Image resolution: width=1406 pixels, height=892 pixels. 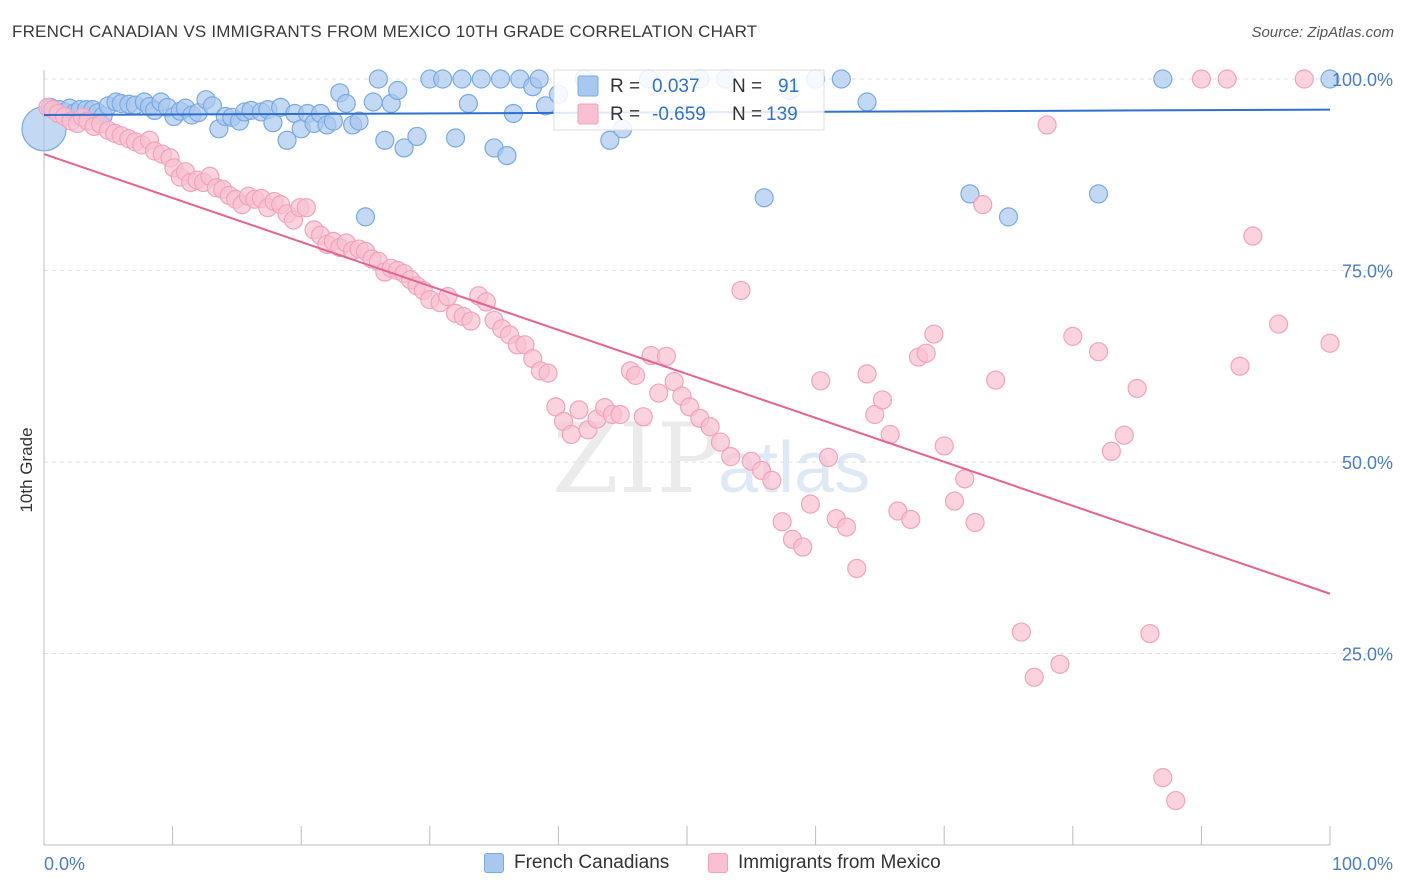 What do you see at coordinates (689, 100) in the screenshot?
I see `legend: R = 0.037 N = 91 R = -0.659 N = 139` at bounding box center [689, 100].